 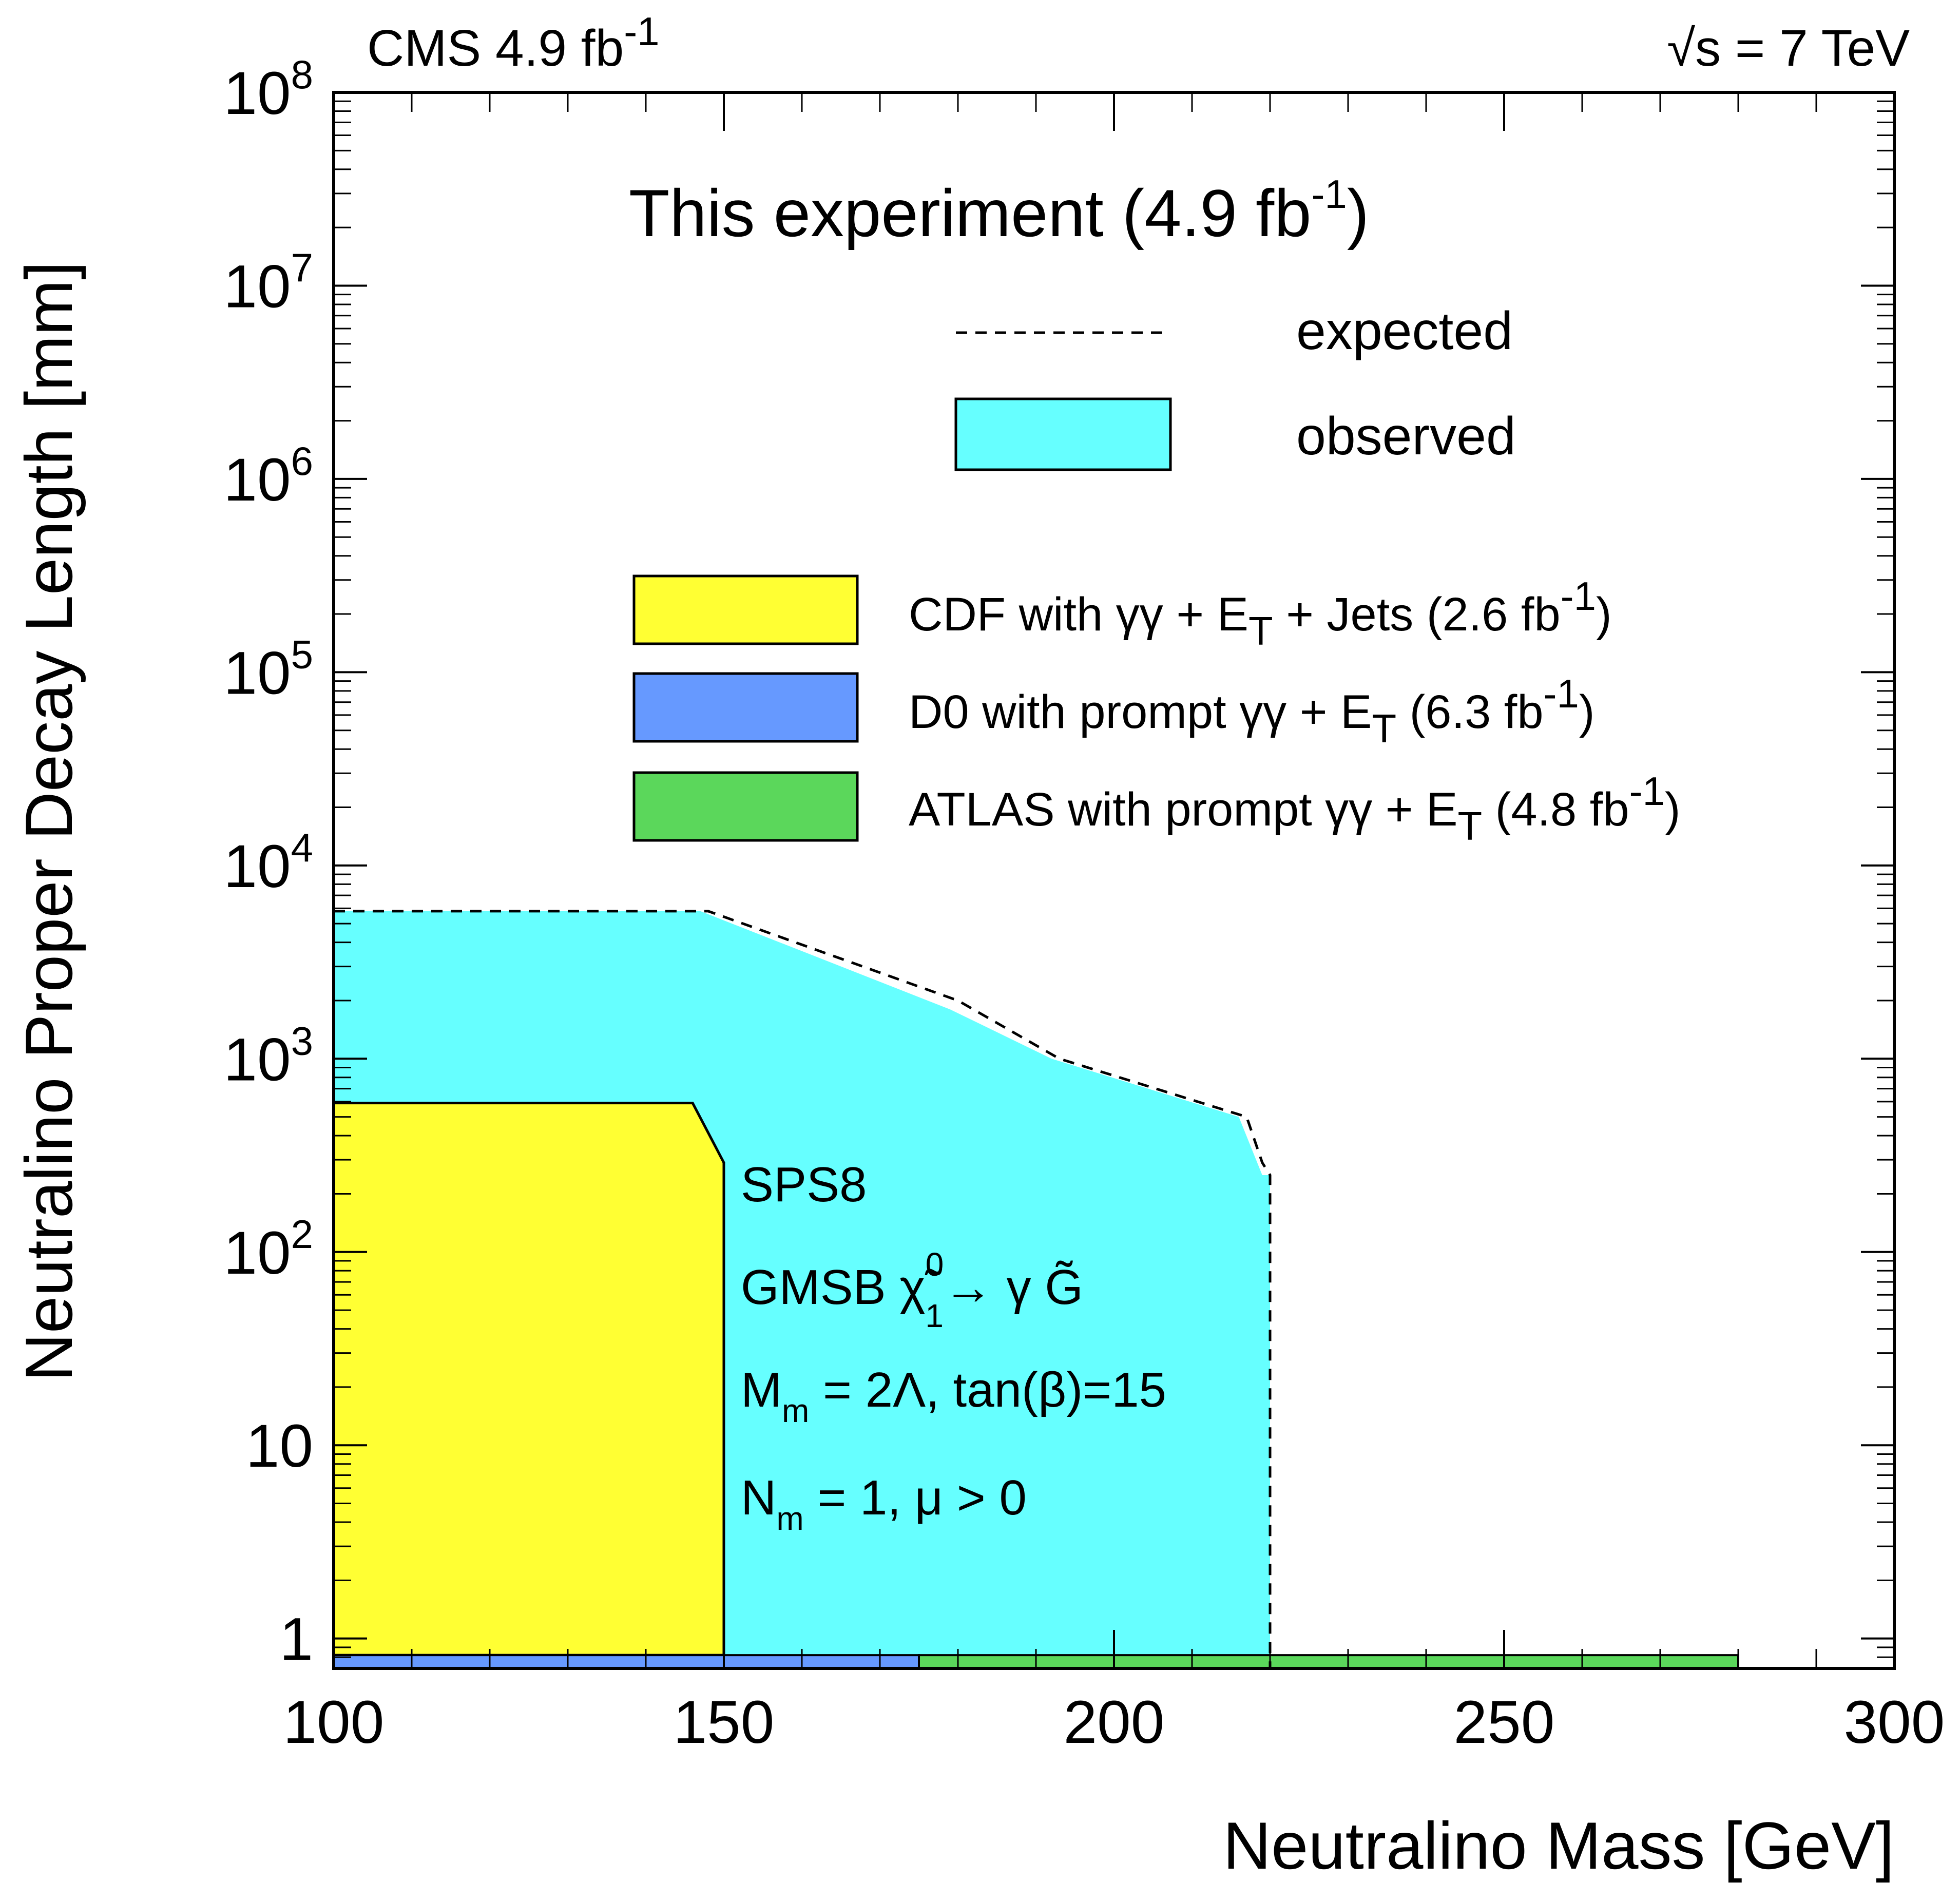 I want to click on x-axis-title: Neutralino Mass [GeV], so click(x=1558, y=1846).